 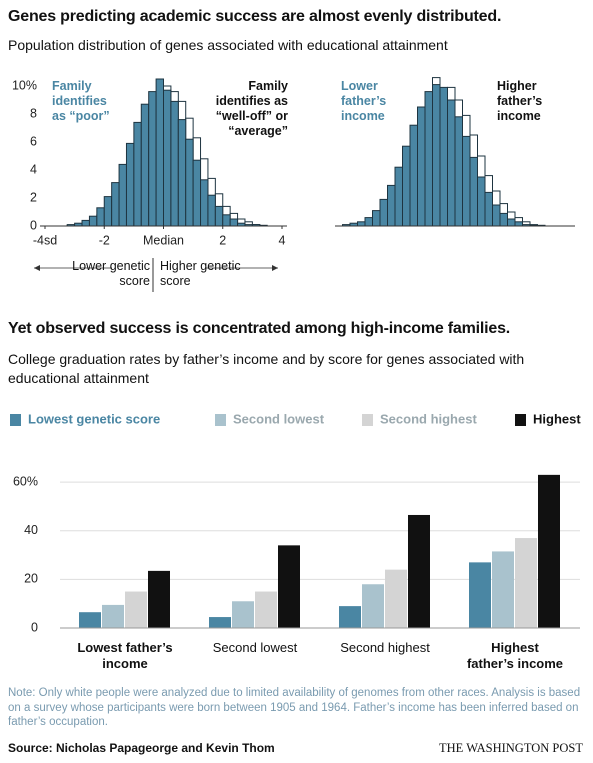 What do you see at coordinates (515, 655) in the screenshot?
I see `x-tick-label: Highest father’s income` at bounding box center [515, 655].